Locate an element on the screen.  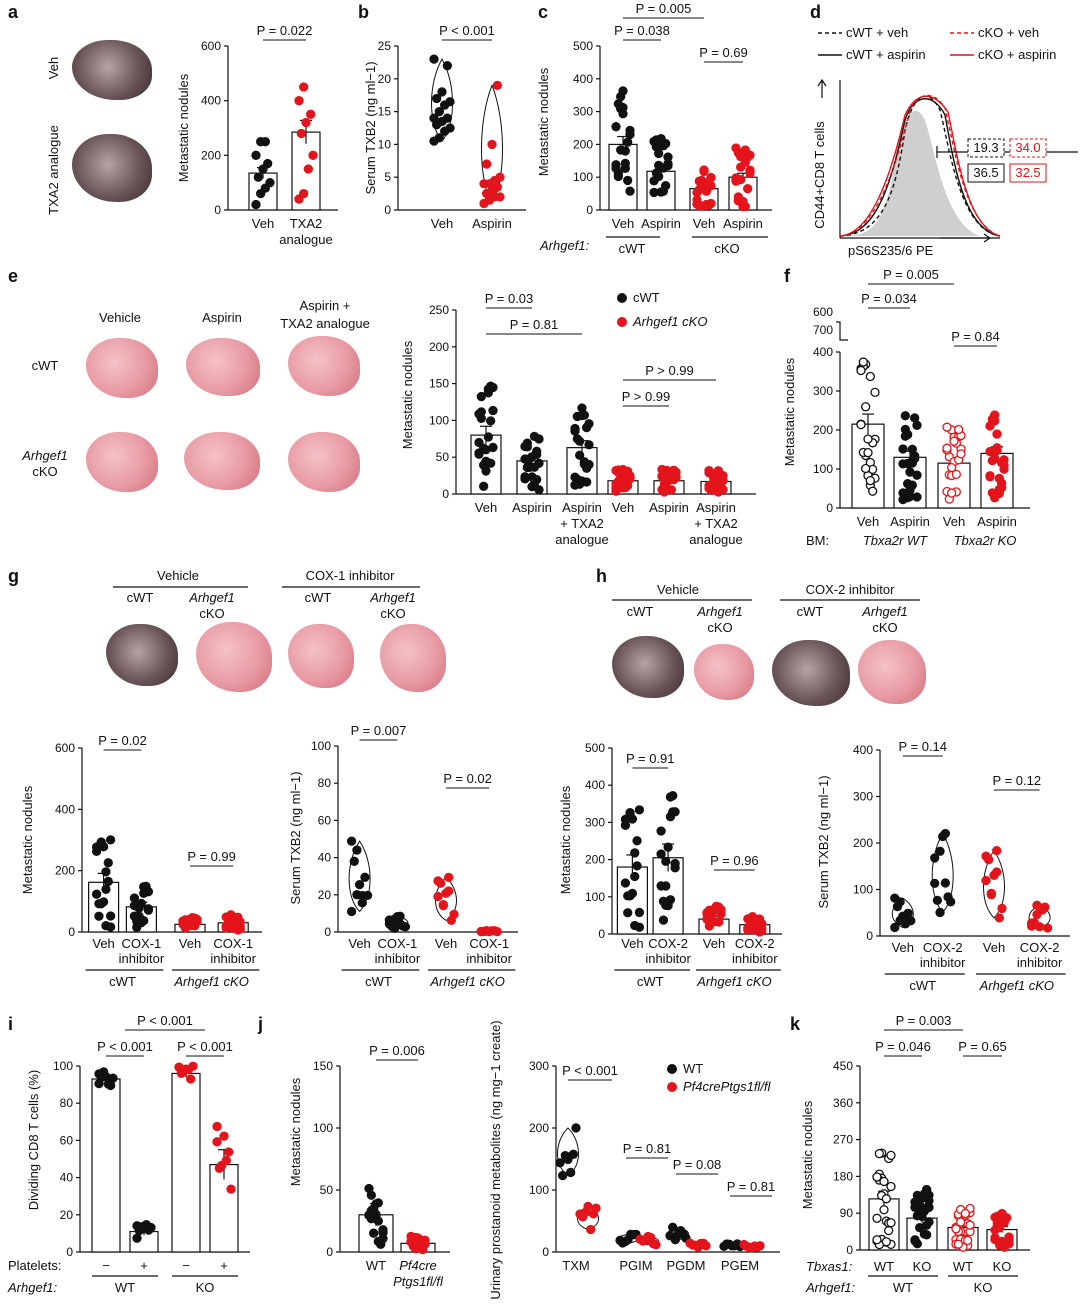
legend-dot-ko-j is located at coordinates (672, 1087).